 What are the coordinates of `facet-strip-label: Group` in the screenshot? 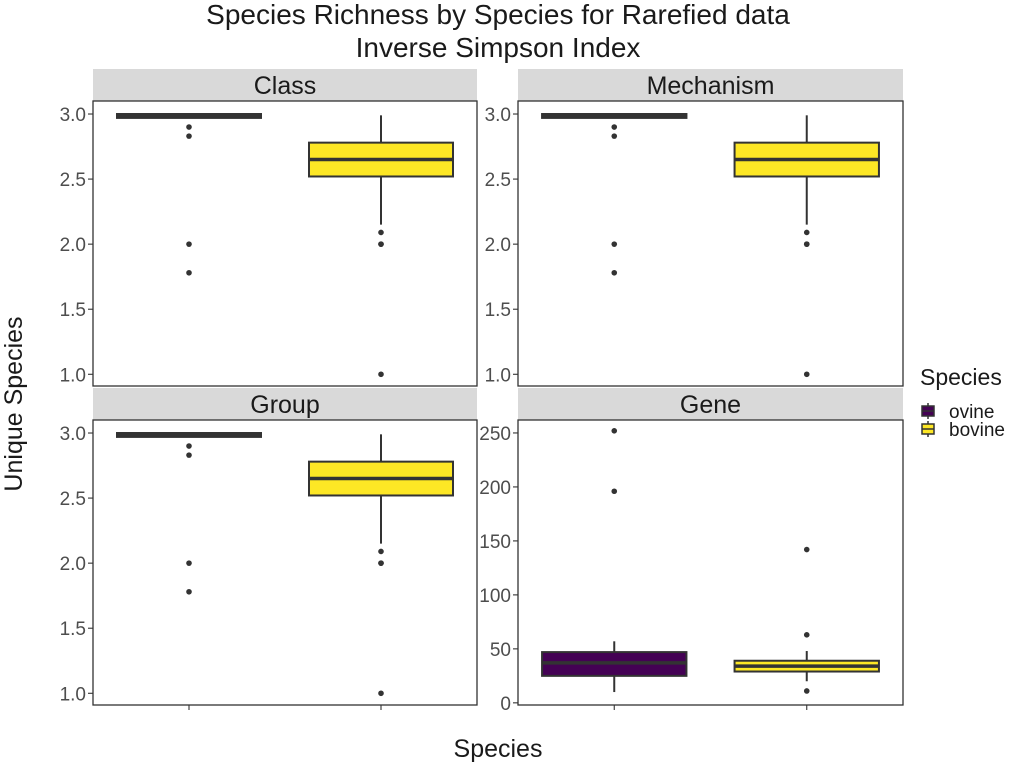 It's located at (284, 405).